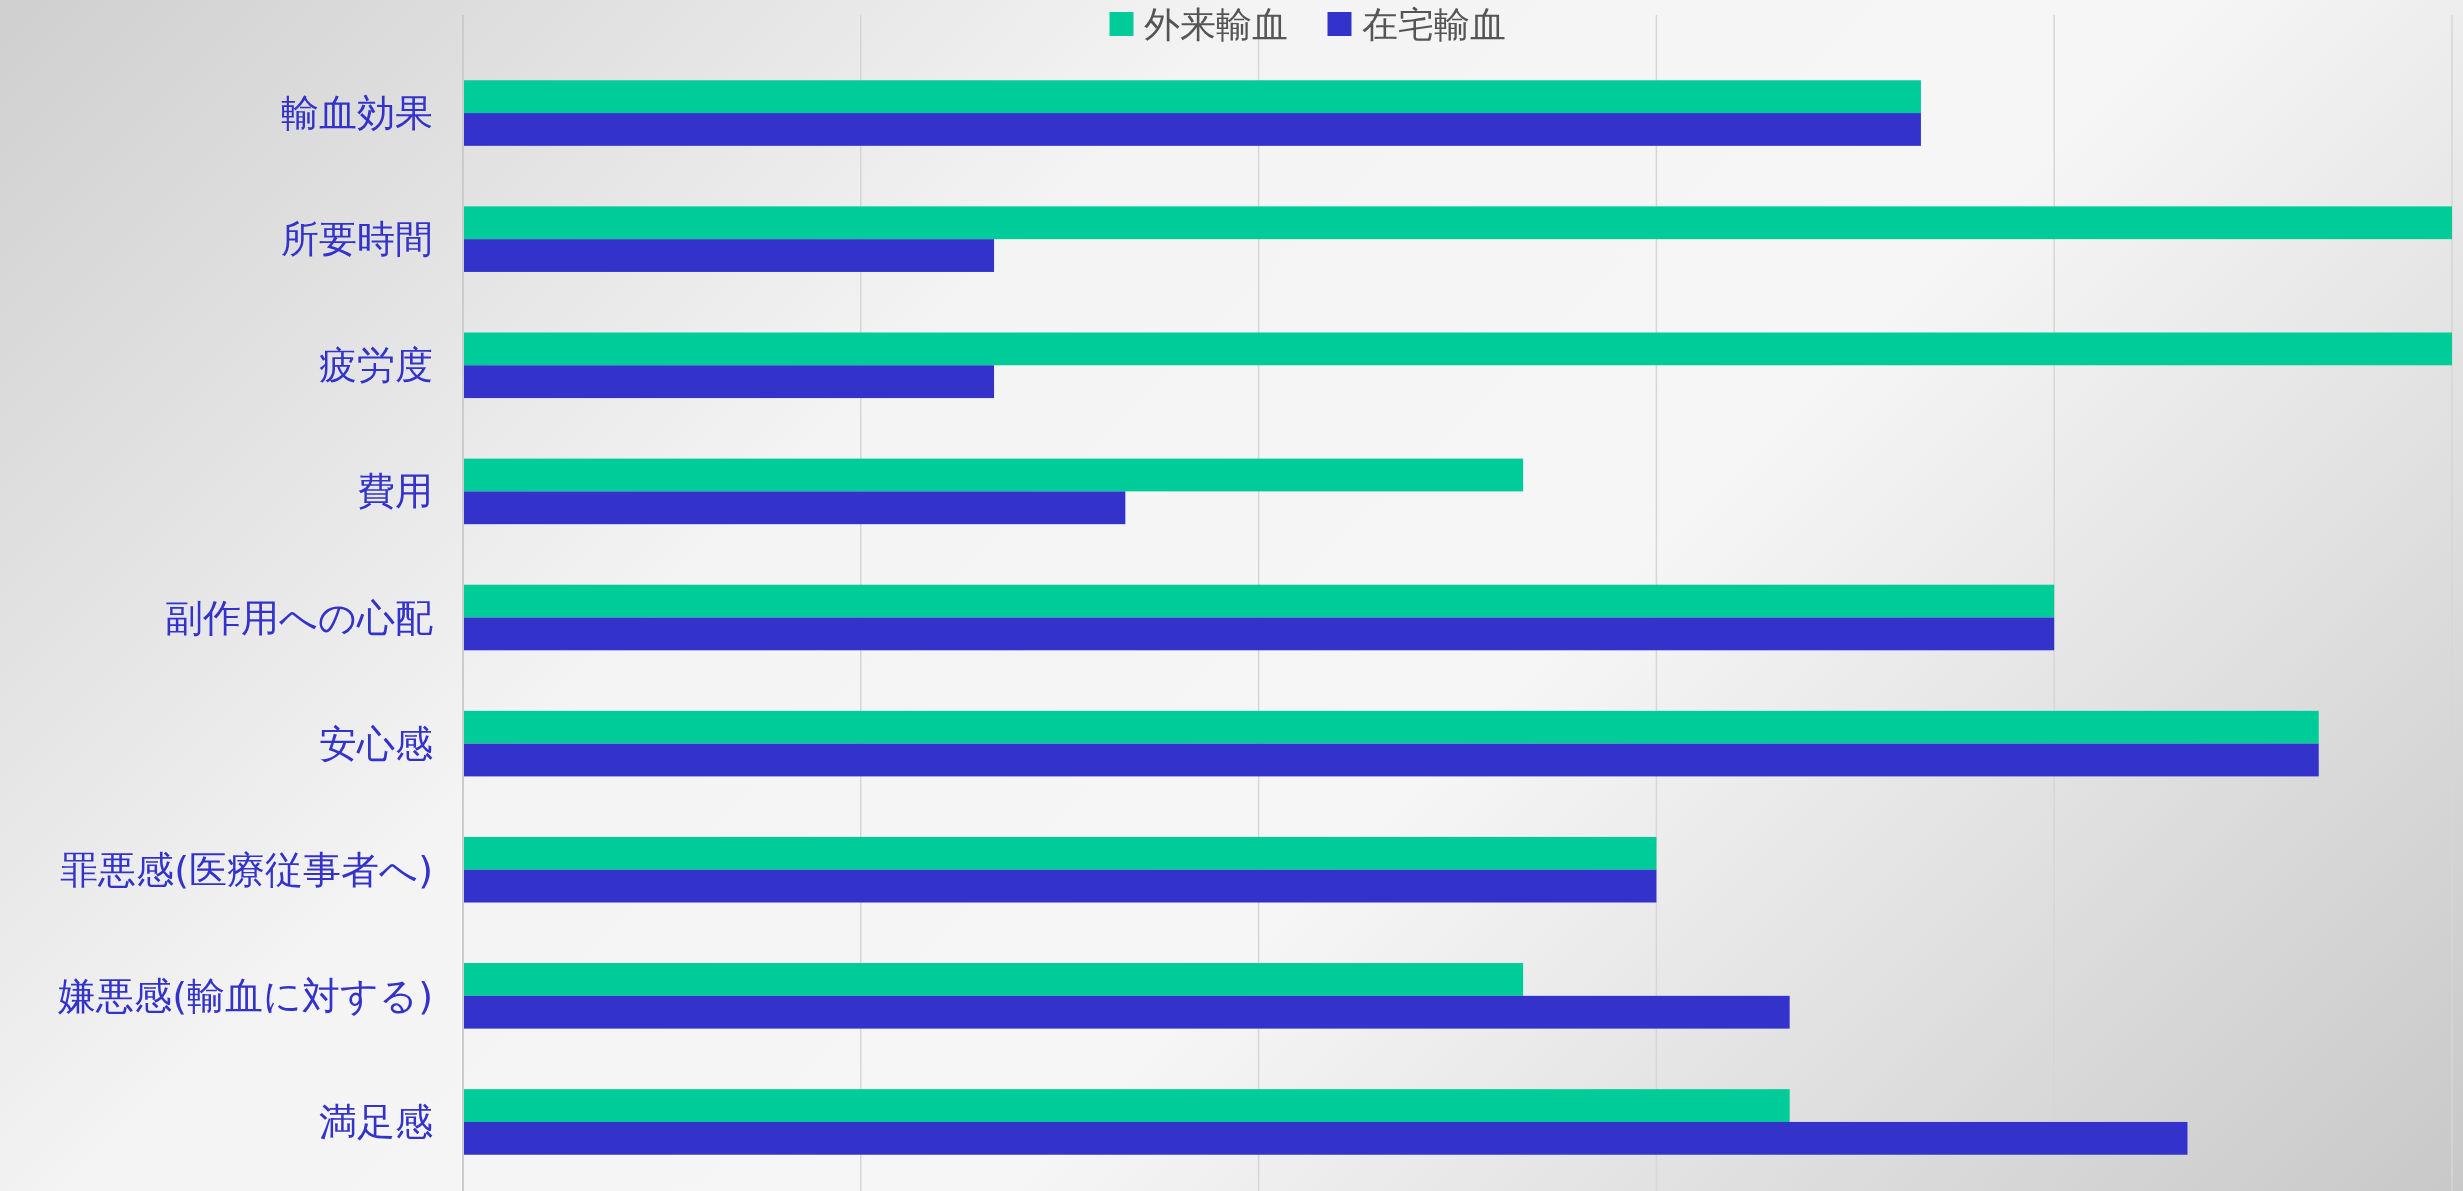 This screenshot has width=2463, height=1191. What do you see at coordinates (376, 1121) in the screenshot?
I see `y-tick-label: 満足感` at bounding box center [376, 1121].